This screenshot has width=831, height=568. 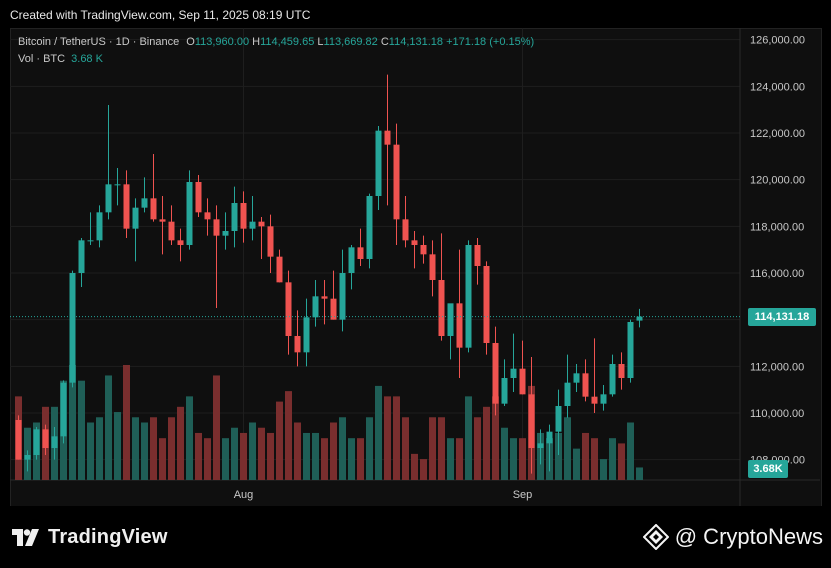 What do you see at coordinates (416, 42) in the screenshot?
I see `close-value: 114,131.18` at bounding box center [416, 42].